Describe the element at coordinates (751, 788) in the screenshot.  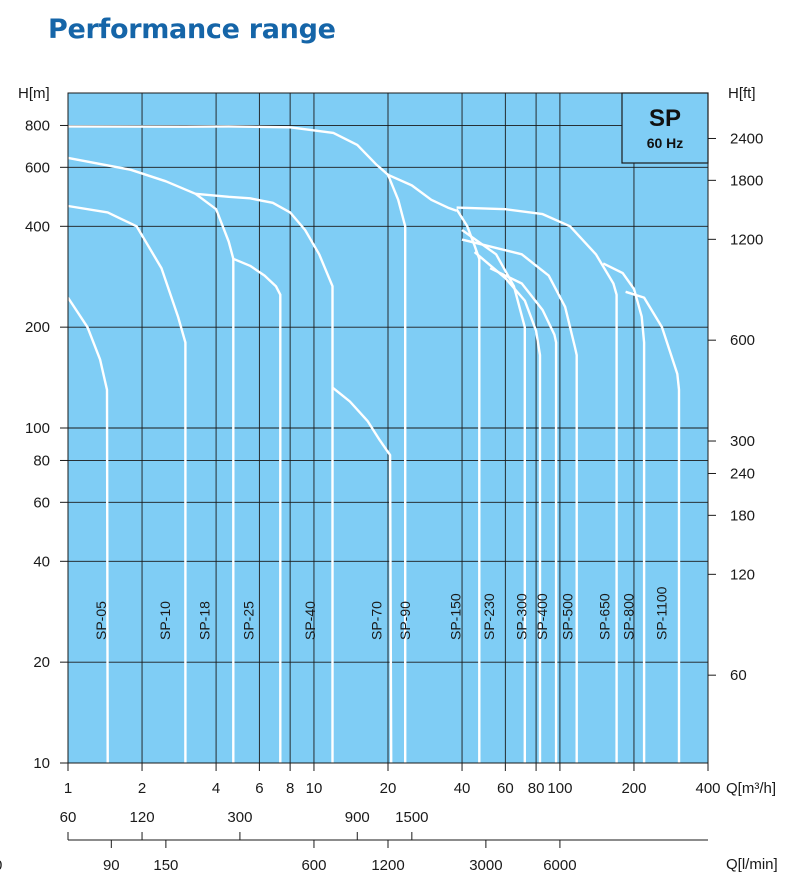
I see `x-axis-label-m3h: Q[m³/h]` at that location.